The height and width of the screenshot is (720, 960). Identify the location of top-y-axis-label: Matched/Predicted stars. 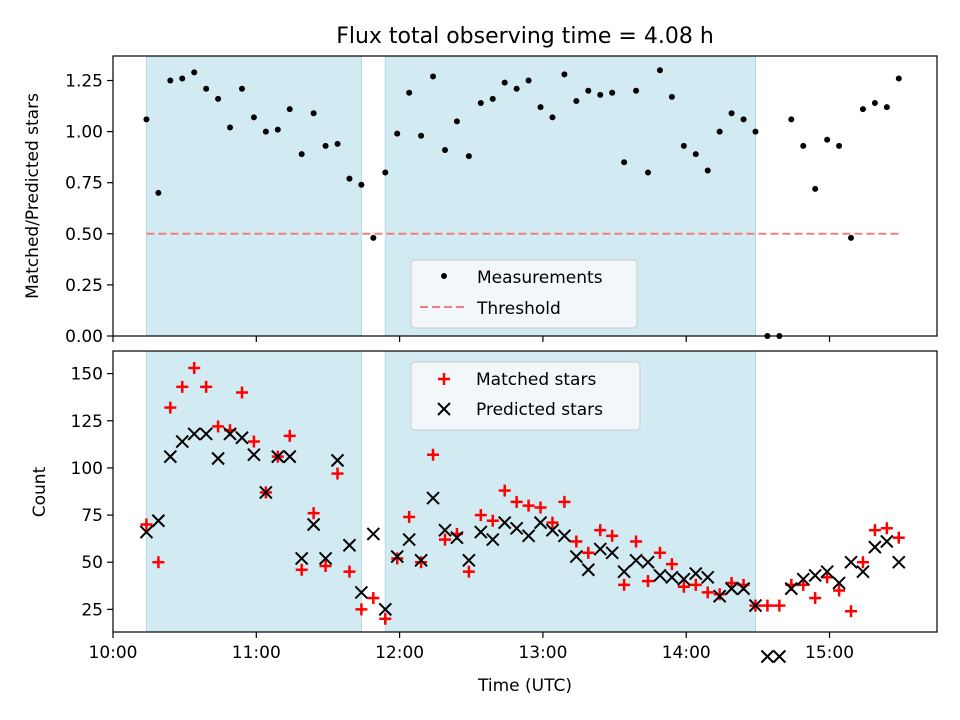
(33, 196).